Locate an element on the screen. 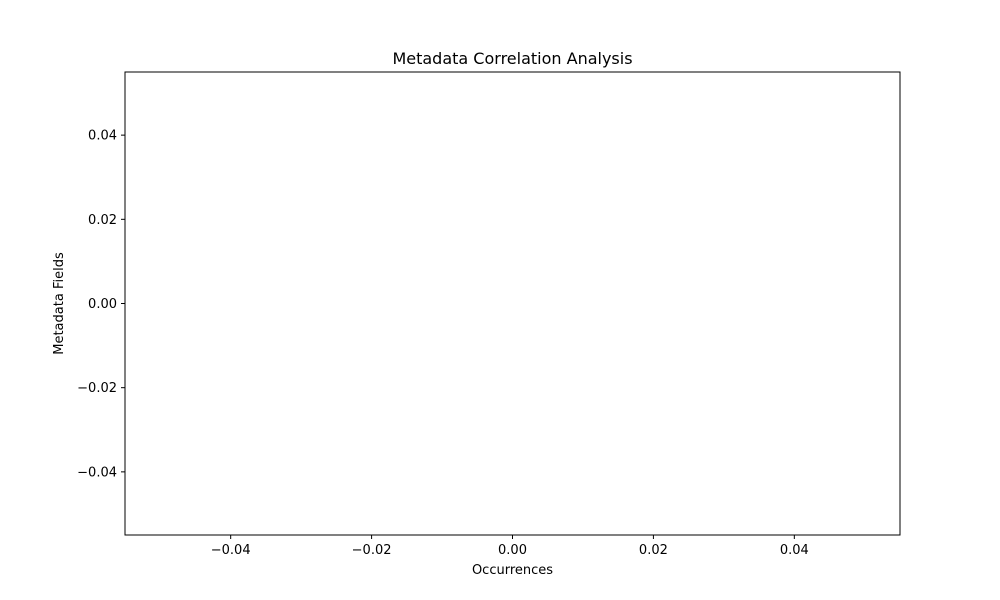  y-tick-label: 0.00 is located at coordinates (102, 304).